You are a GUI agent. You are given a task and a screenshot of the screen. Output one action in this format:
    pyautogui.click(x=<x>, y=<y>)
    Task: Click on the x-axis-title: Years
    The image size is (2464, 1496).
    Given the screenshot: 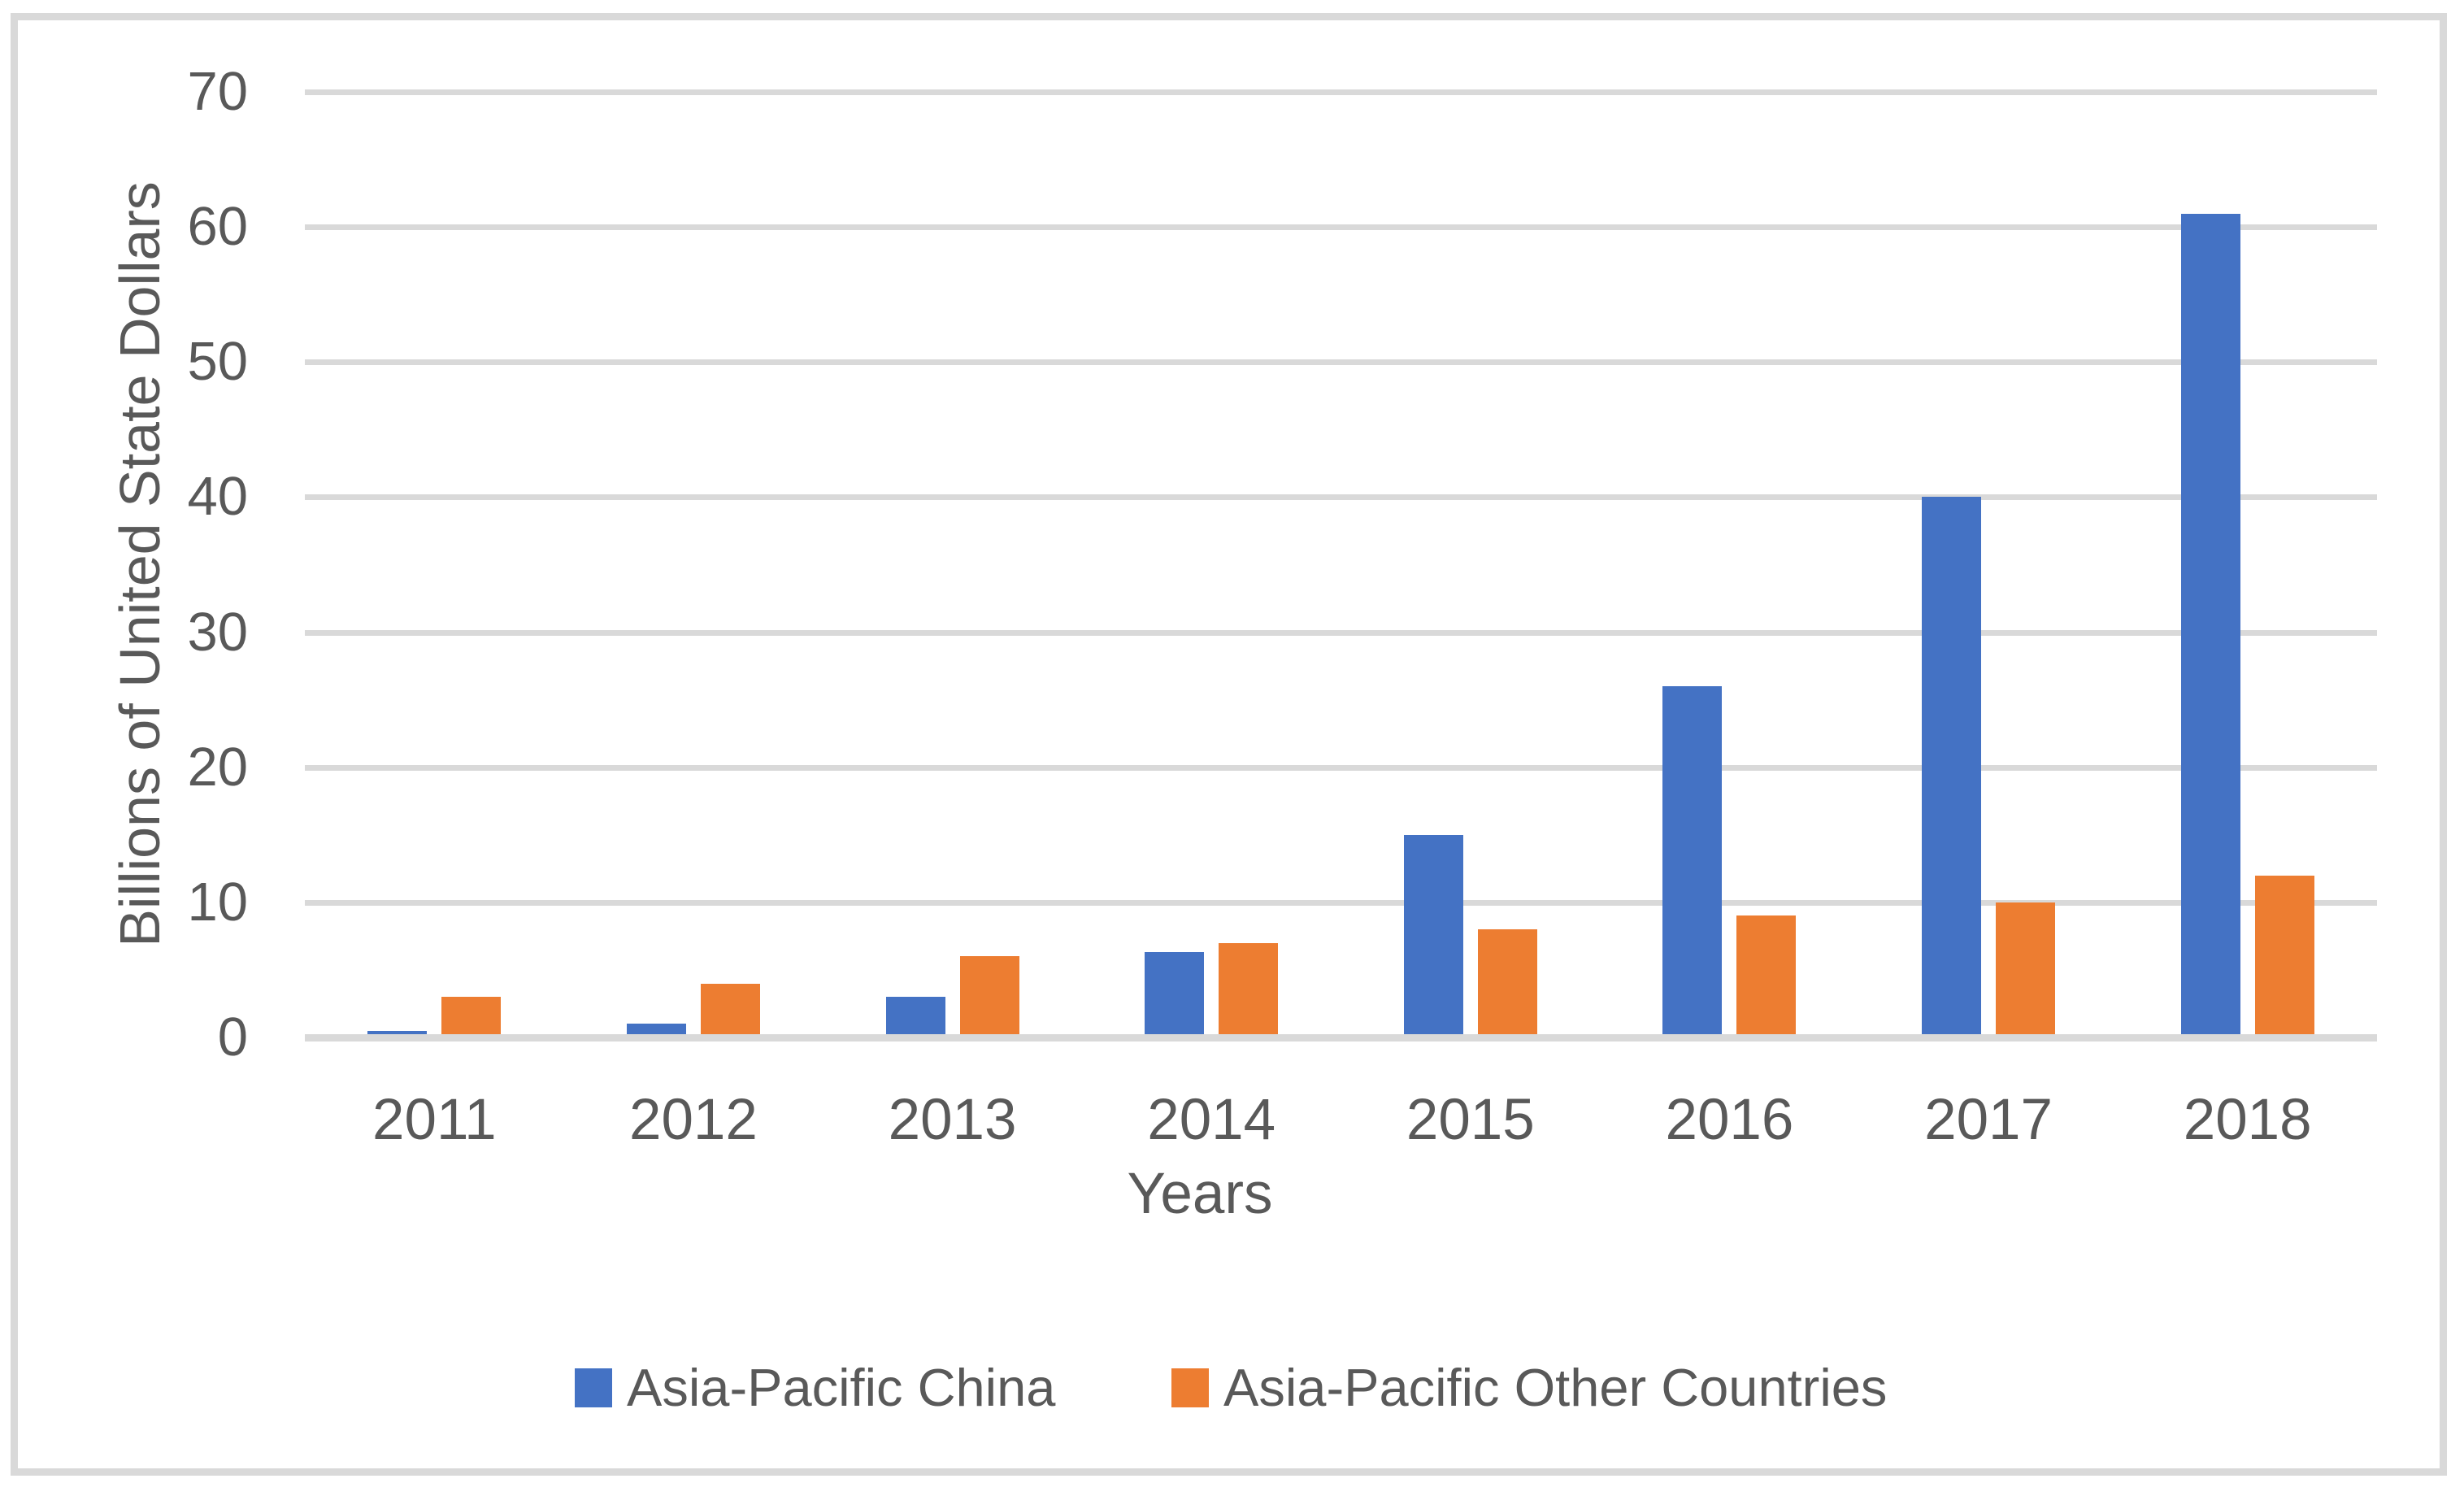 What is the action you would take?
    pyautogui.click(x=1200, y=1194)
    